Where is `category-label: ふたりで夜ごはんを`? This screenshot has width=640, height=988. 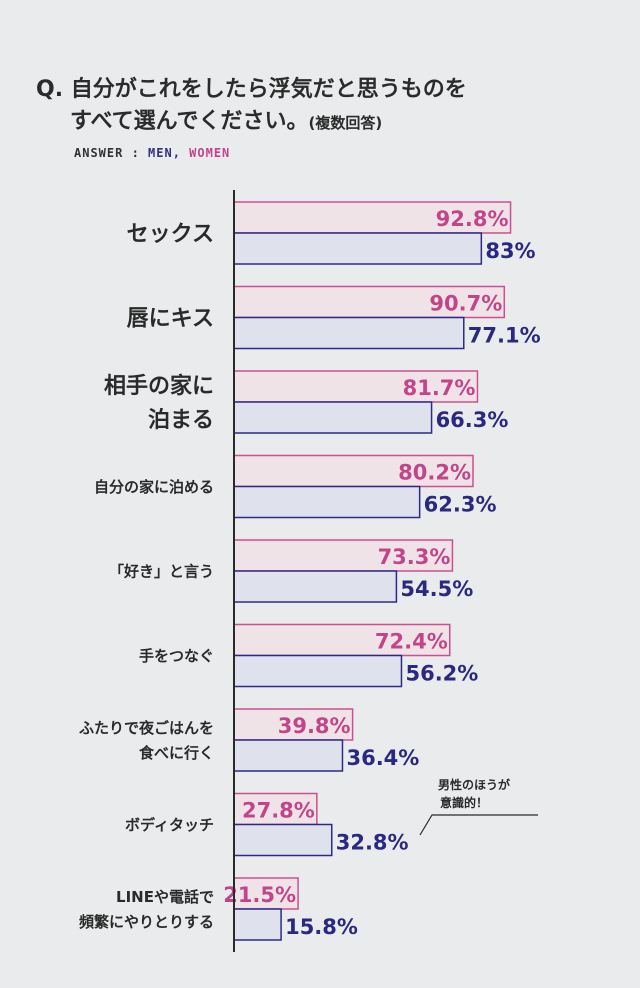 category-label: ふたりで夜ごはんを is located at coordinates (146, 728).